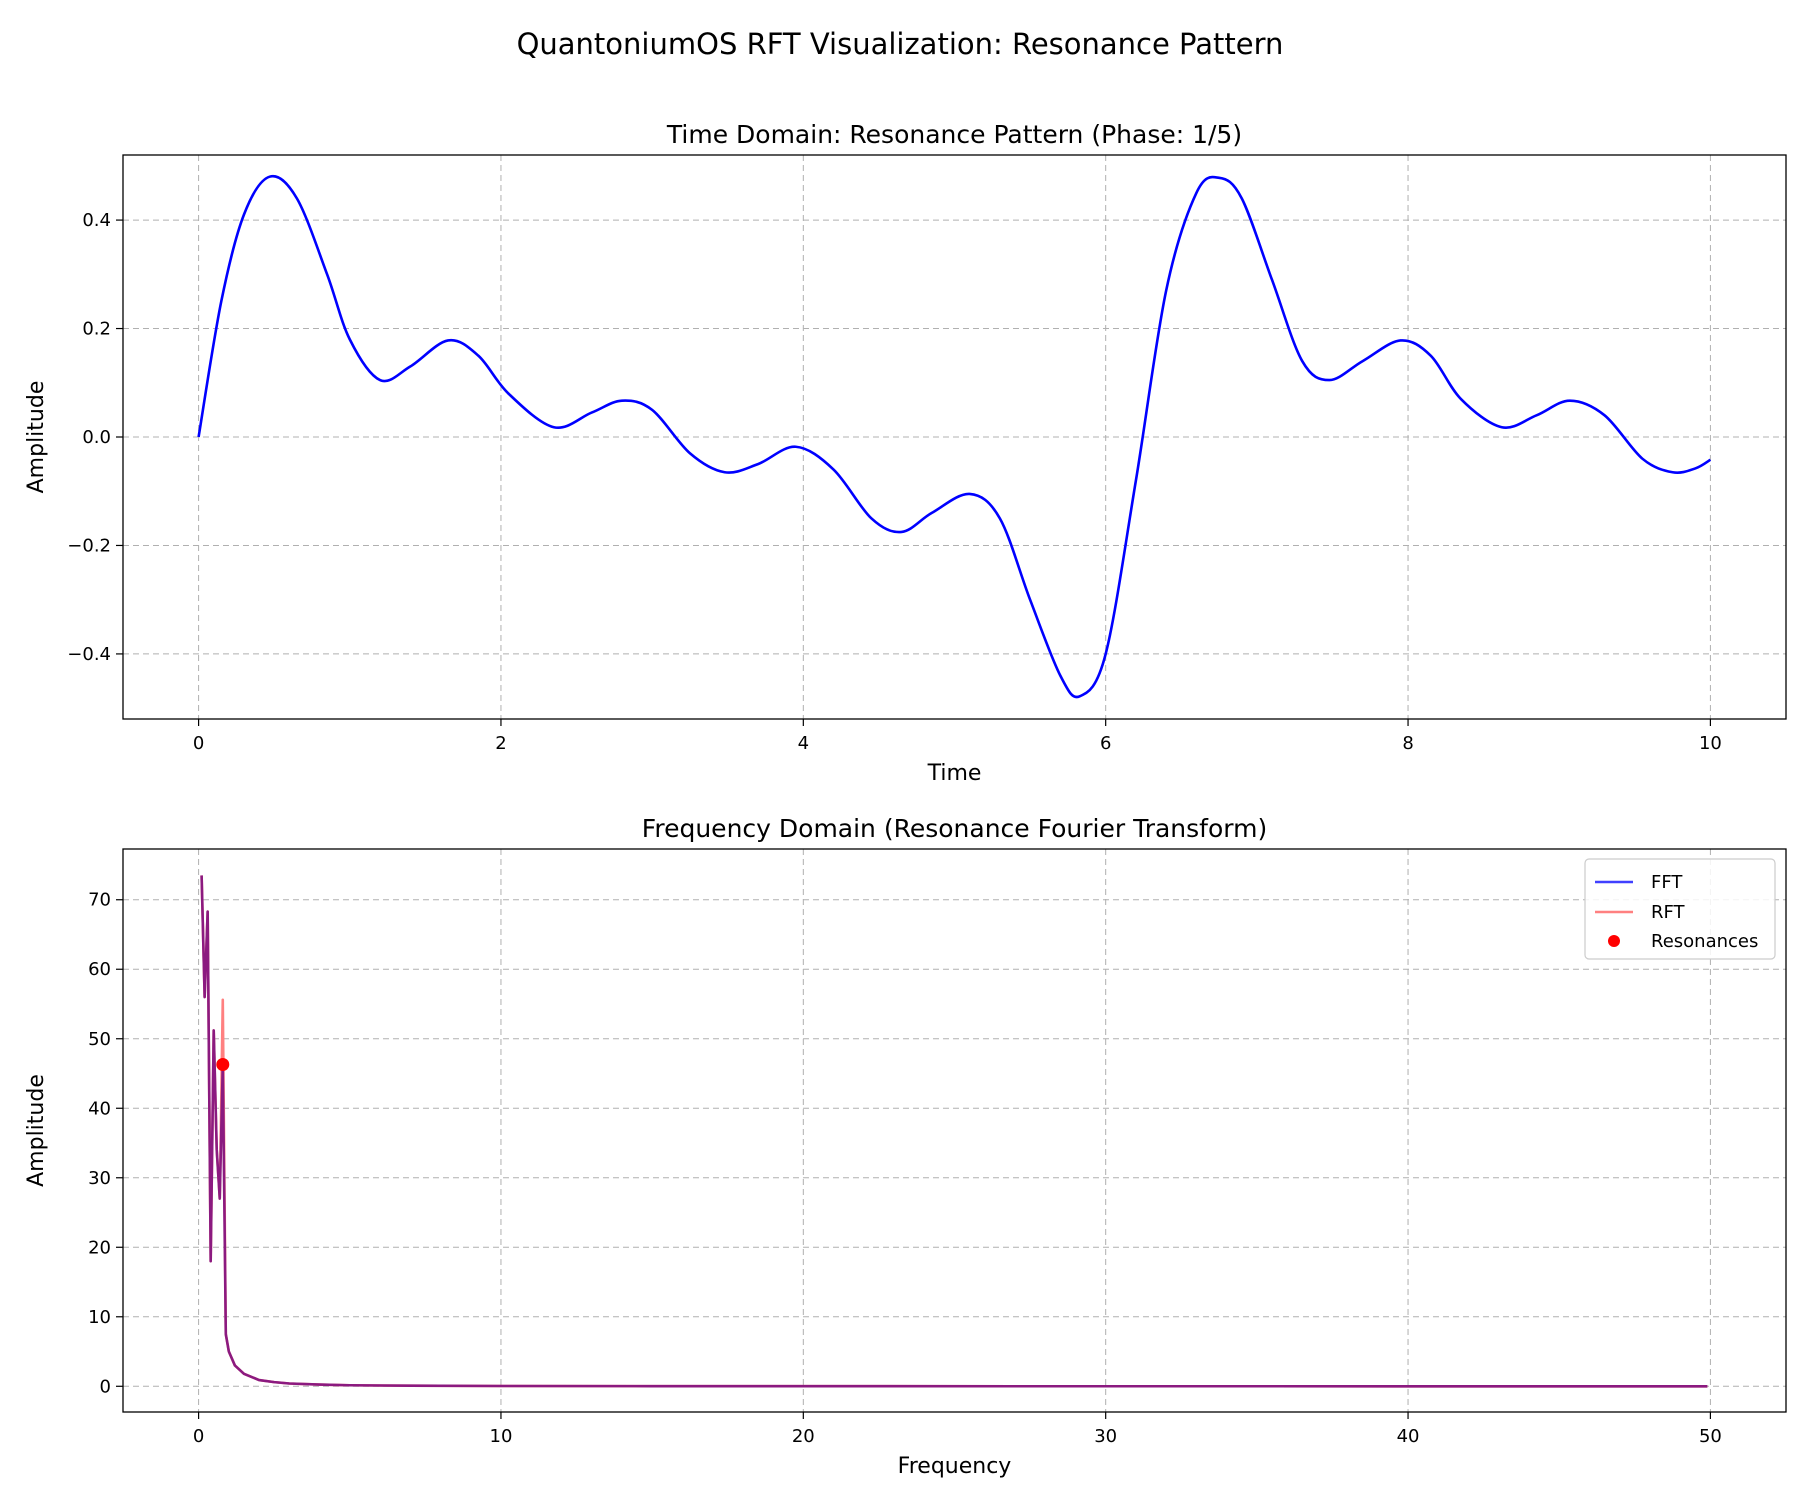 The height and width of the screenshot is (1500, 1800). What do you see at coordinates (99, 1247) in the screenshot?
I see `freq-ytick-label: 20` at bounding box center [99, 1247].